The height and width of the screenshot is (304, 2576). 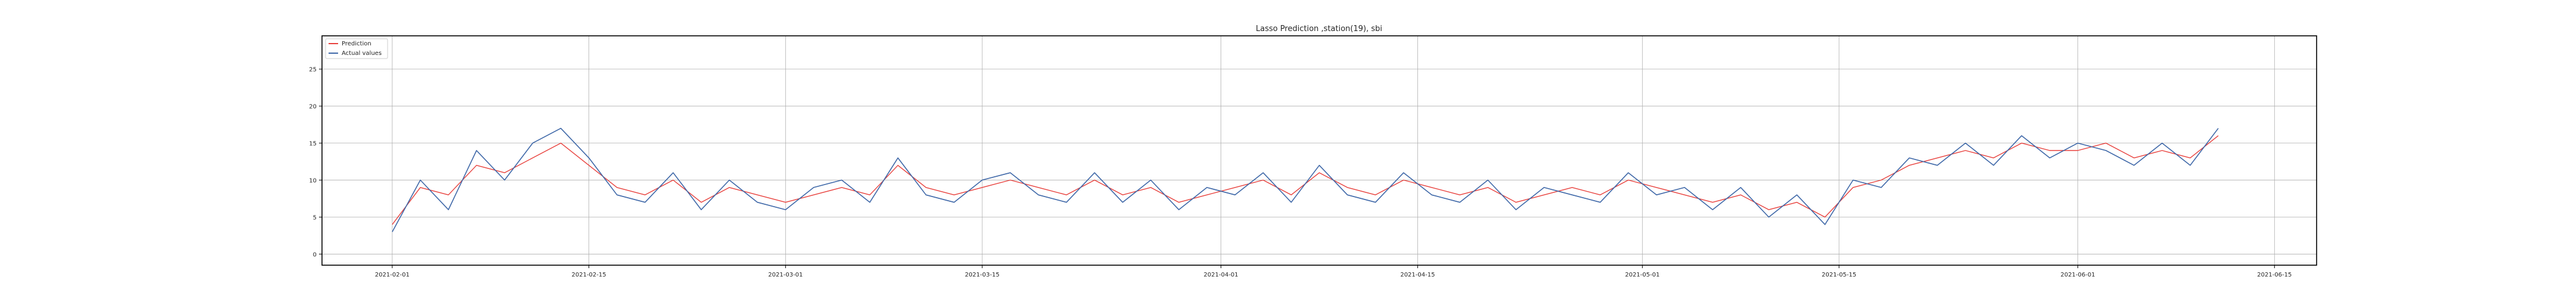 I want to click on legend-label-prediction: Prediction, so click(x=357, y=44).